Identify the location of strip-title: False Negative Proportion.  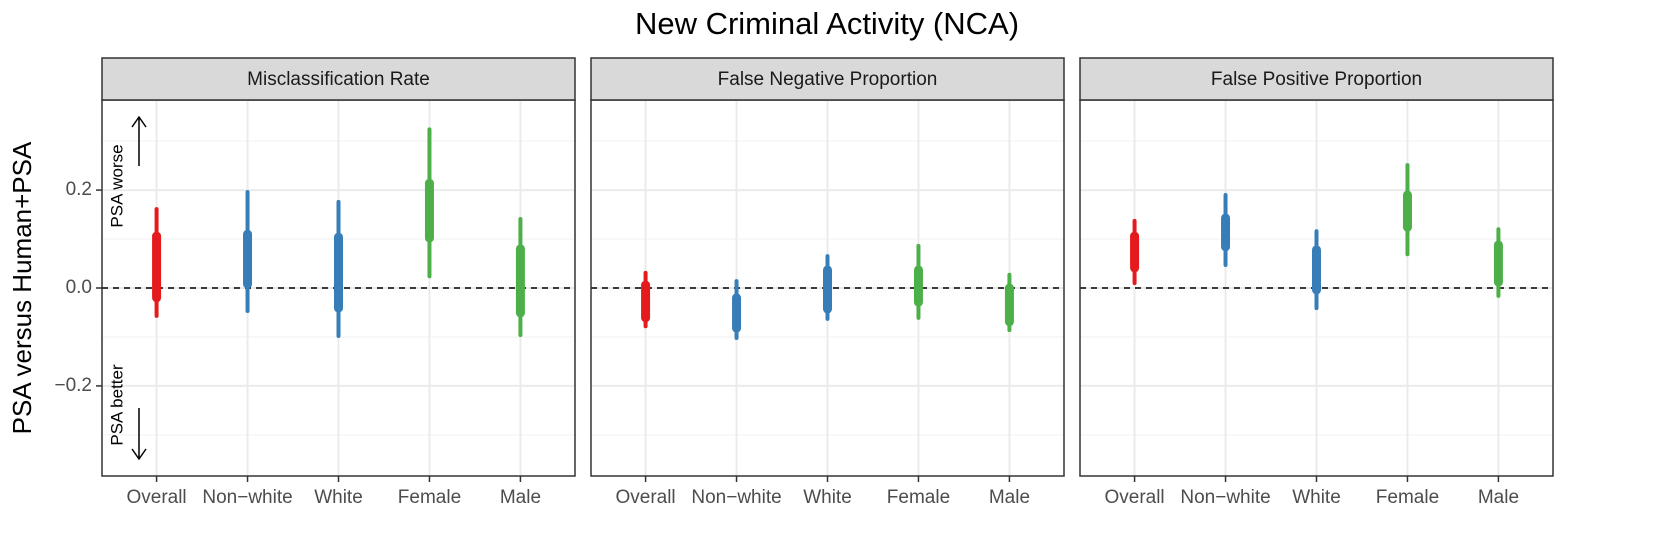
(828, 79).